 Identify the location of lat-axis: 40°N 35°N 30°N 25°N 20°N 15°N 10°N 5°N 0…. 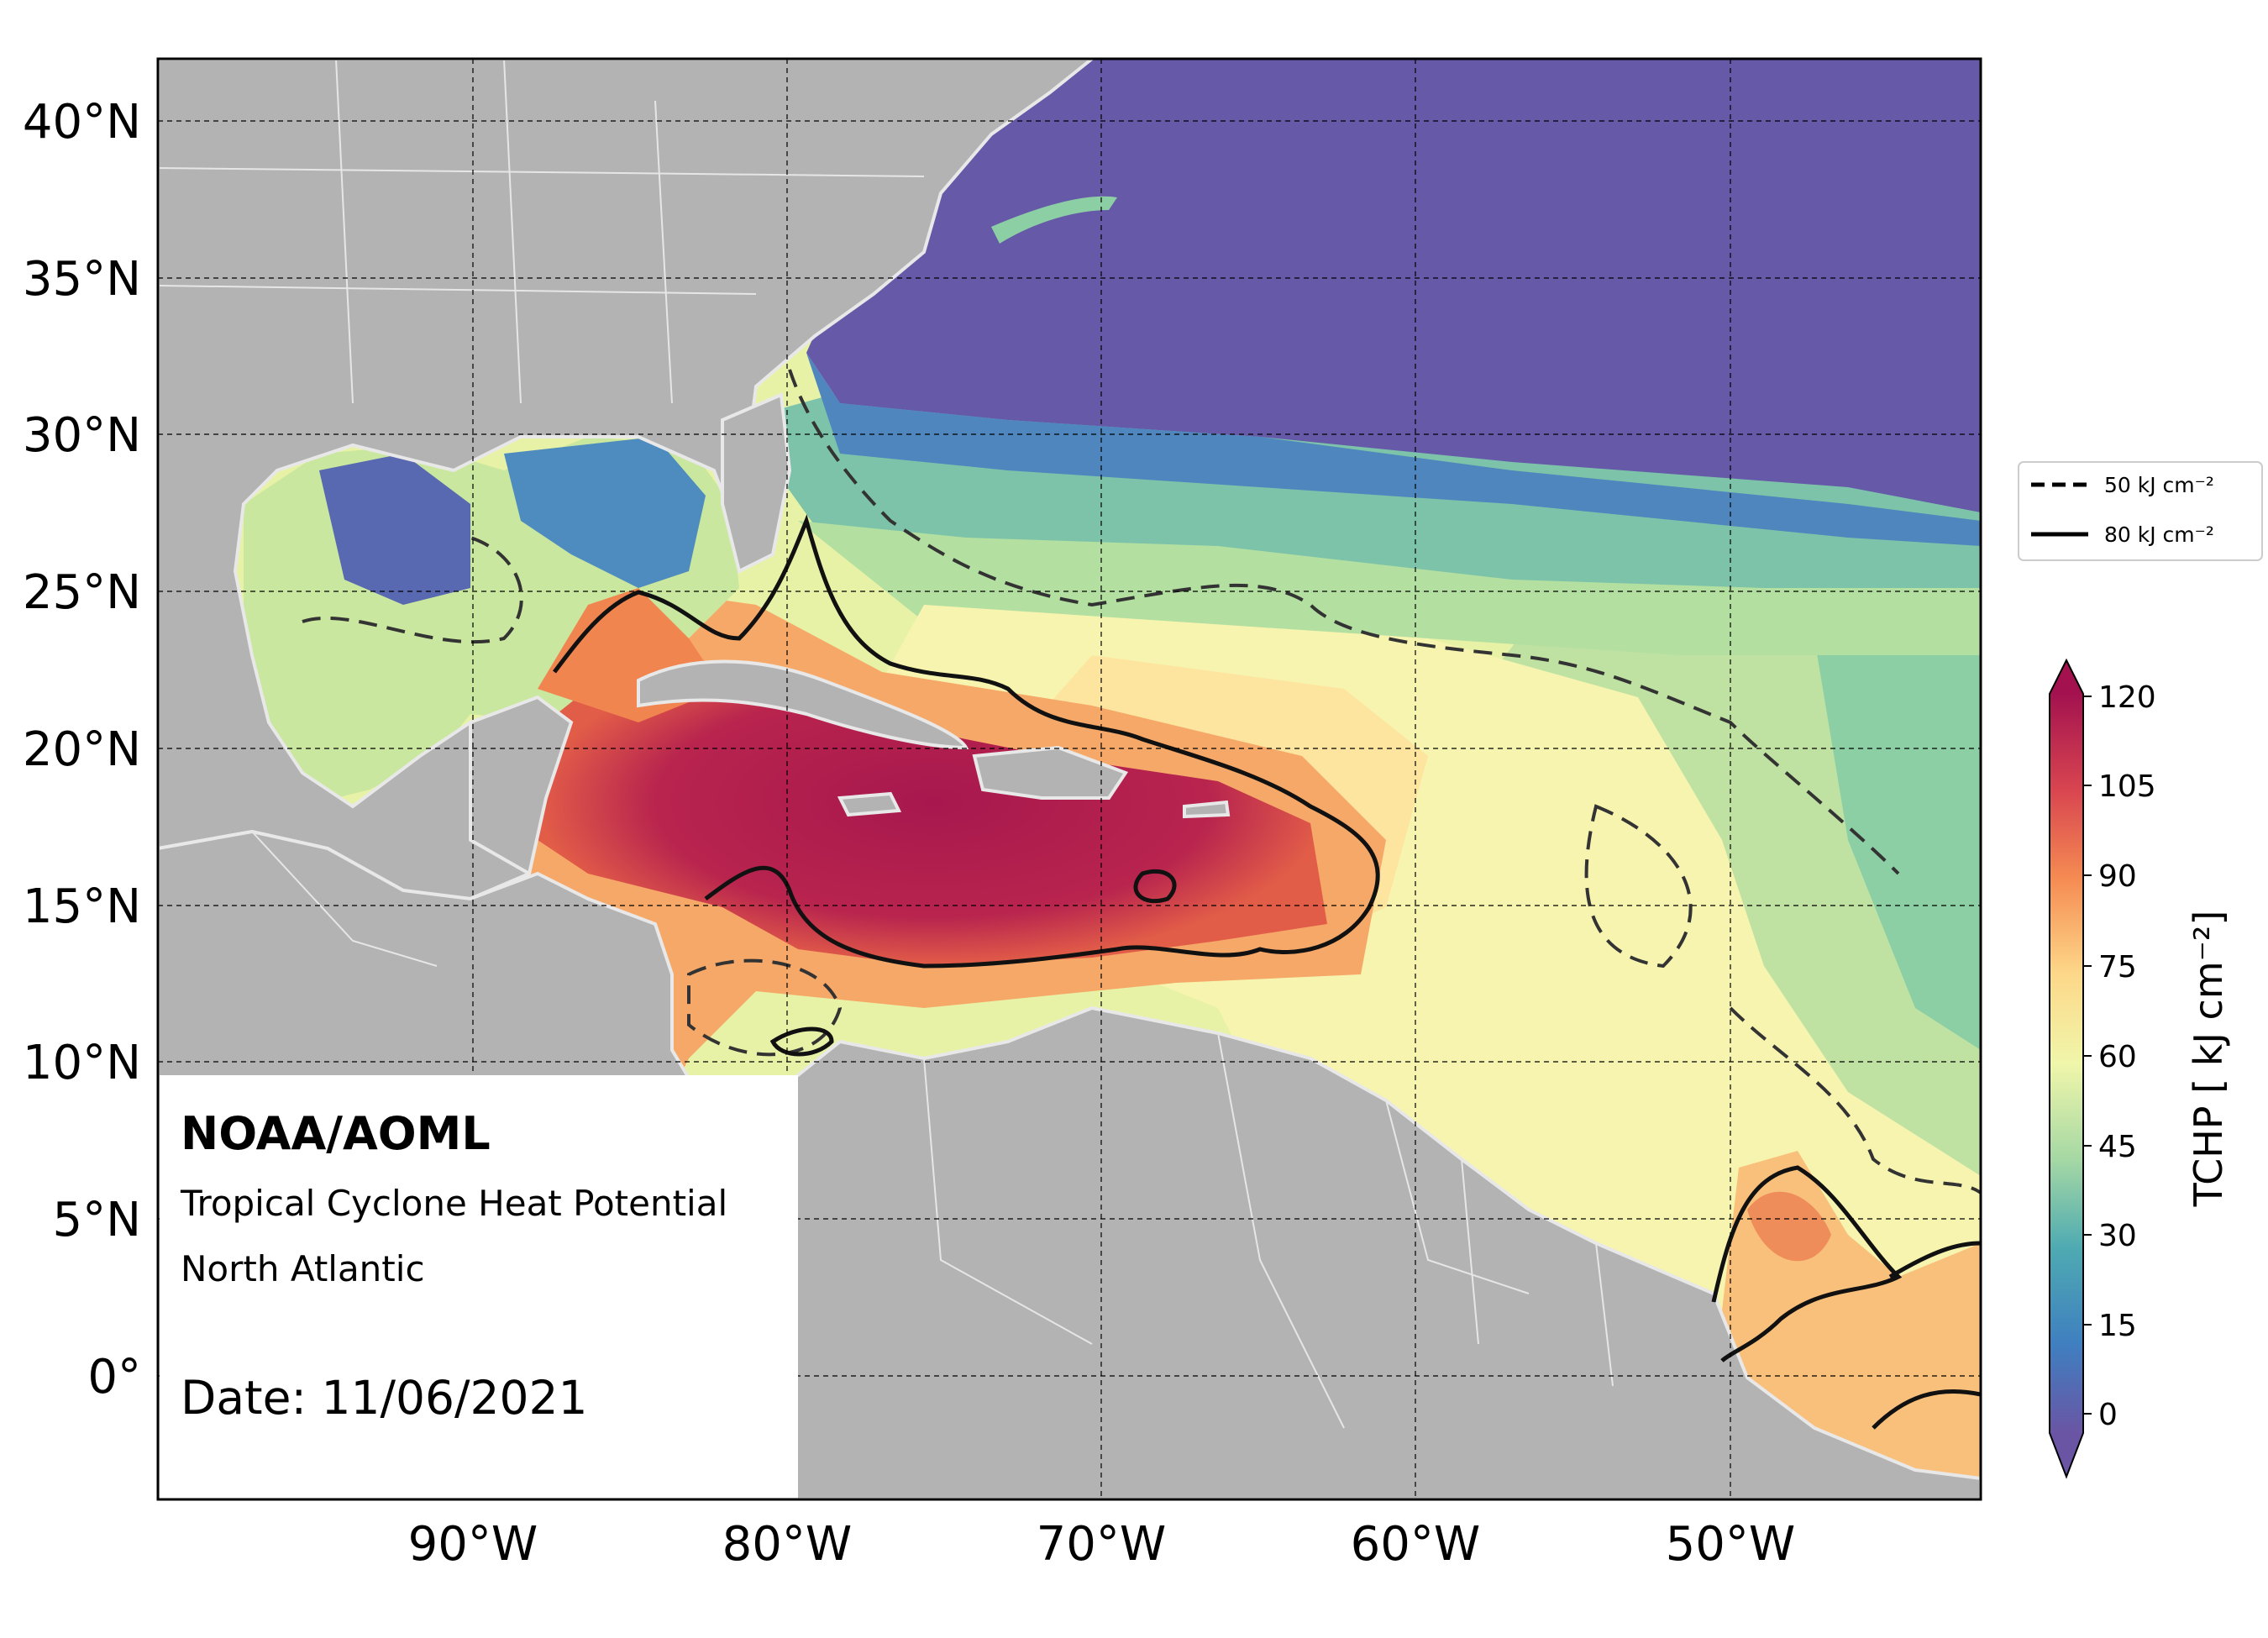
(82, 749).